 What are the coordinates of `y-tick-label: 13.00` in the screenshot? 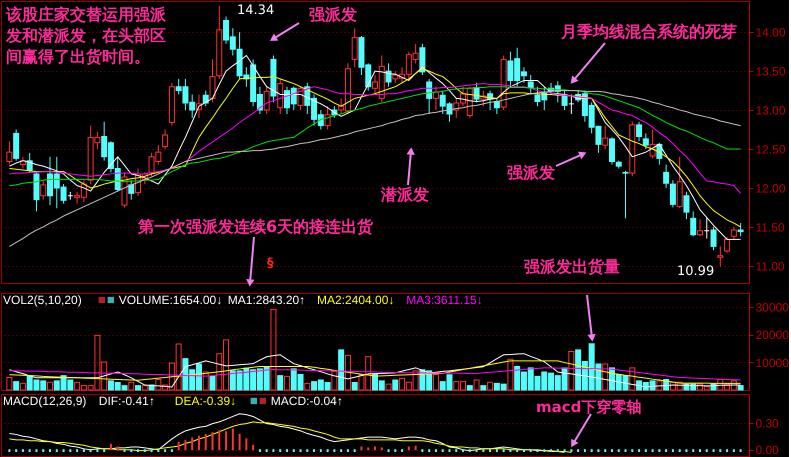 It's located at (771, 111).